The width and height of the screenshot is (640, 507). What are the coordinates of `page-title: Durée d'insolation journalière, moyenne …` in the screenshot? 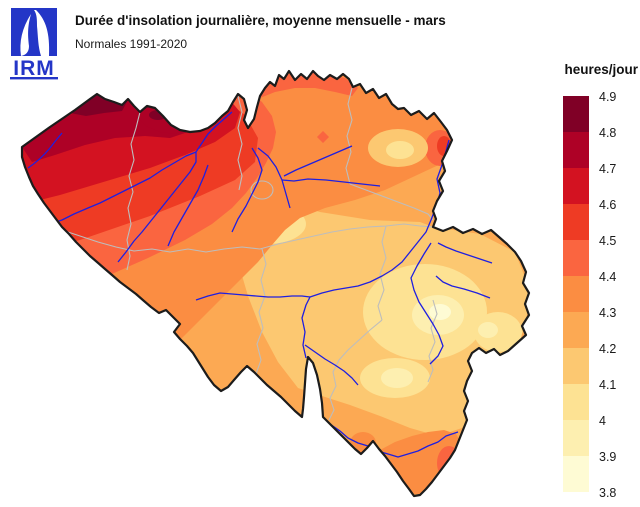 It's located at (260, 20).